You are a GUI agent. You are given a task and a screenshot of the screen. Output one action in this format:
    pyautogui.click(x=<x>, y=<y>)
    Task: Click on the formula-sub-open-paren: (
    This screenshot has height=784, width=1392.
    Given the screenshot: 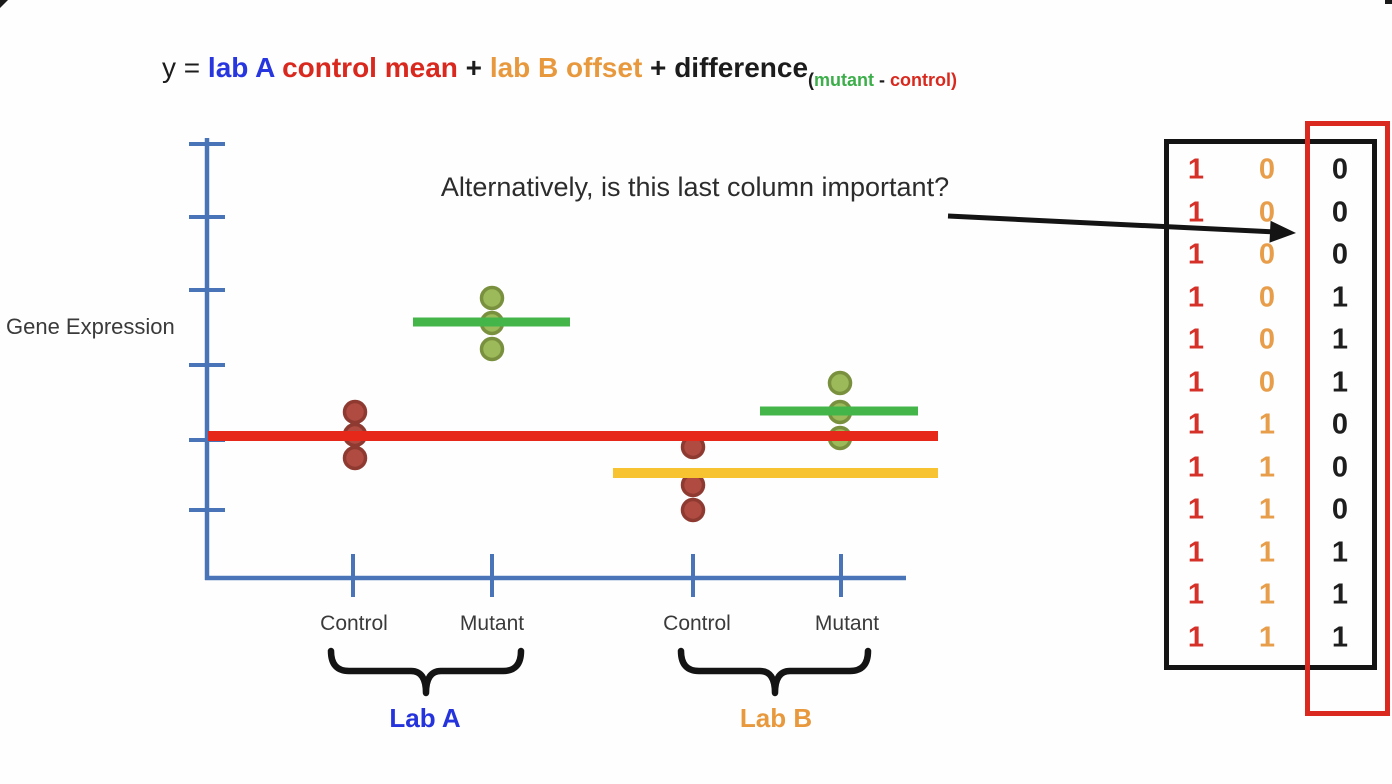 What is the action you would take?
    pyautogui.click(x=811, y=80)
    